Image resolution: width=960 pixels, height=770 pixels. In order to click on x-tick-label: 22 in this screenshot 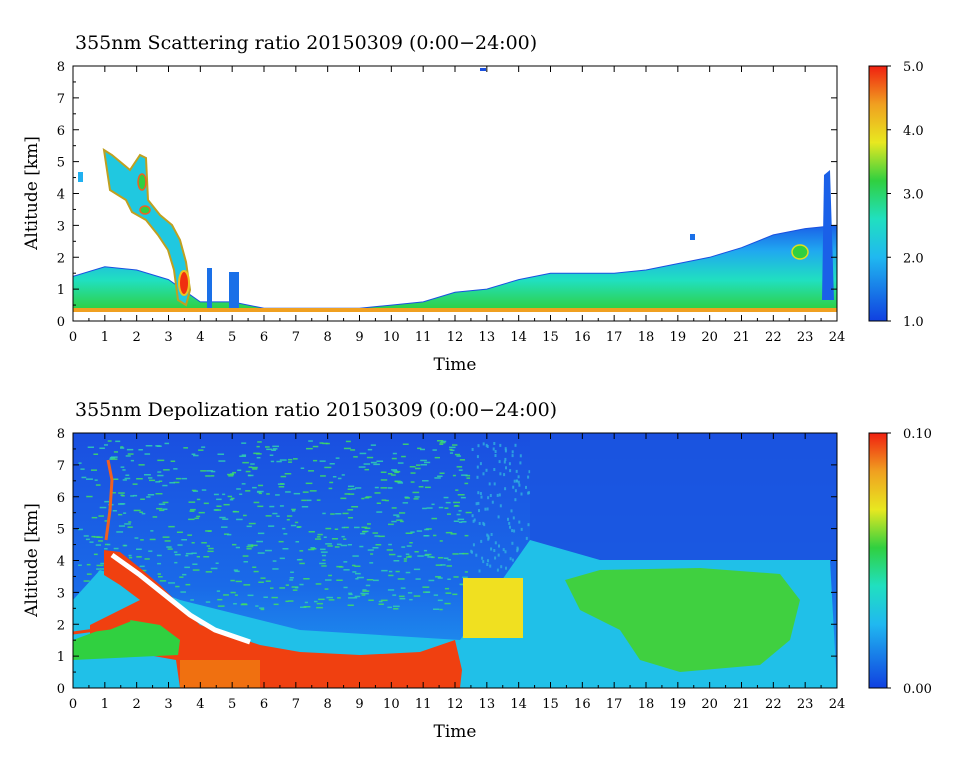, I will do `click(773, 337)`.